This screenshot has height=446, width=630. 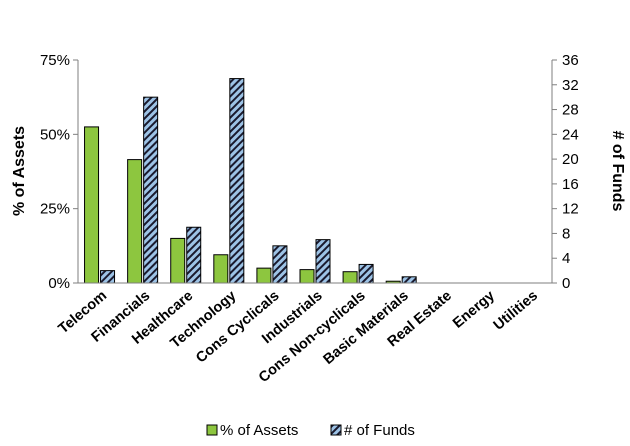 I want to click on y2-tick-label: 16, so click(x=570, y=184).